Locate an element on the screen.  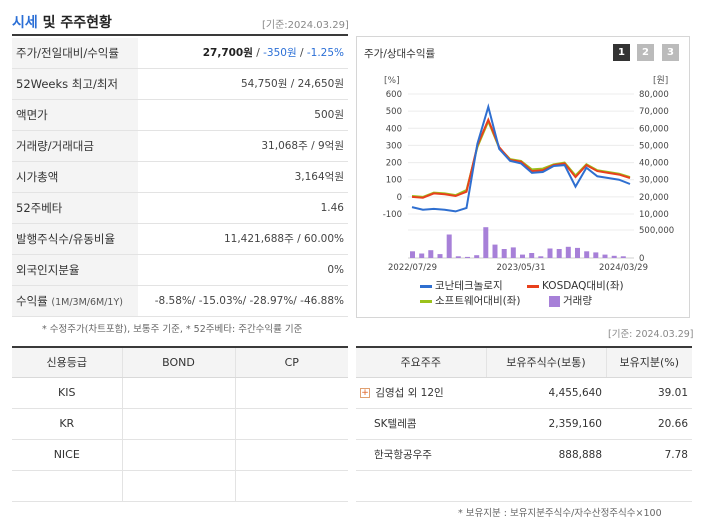
volume-tick-label: 500,000 is located at coordinates (656, 231).